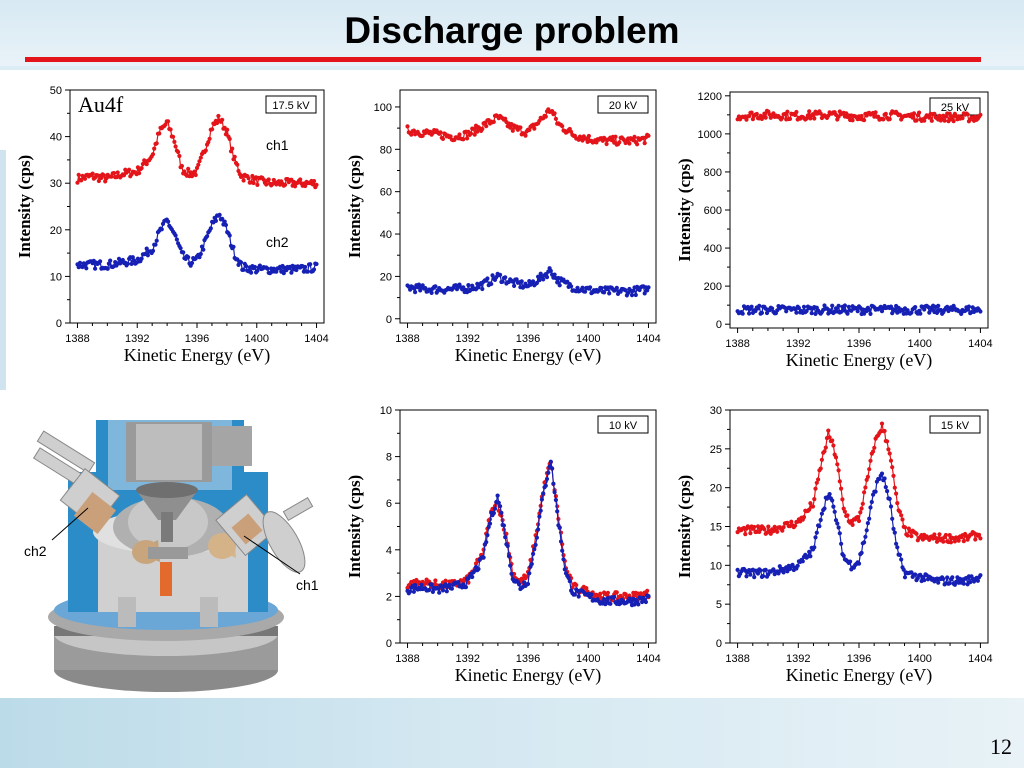 The image size is (1024, 768). I want to click on y-tick-label: 600, so click(713, 211).